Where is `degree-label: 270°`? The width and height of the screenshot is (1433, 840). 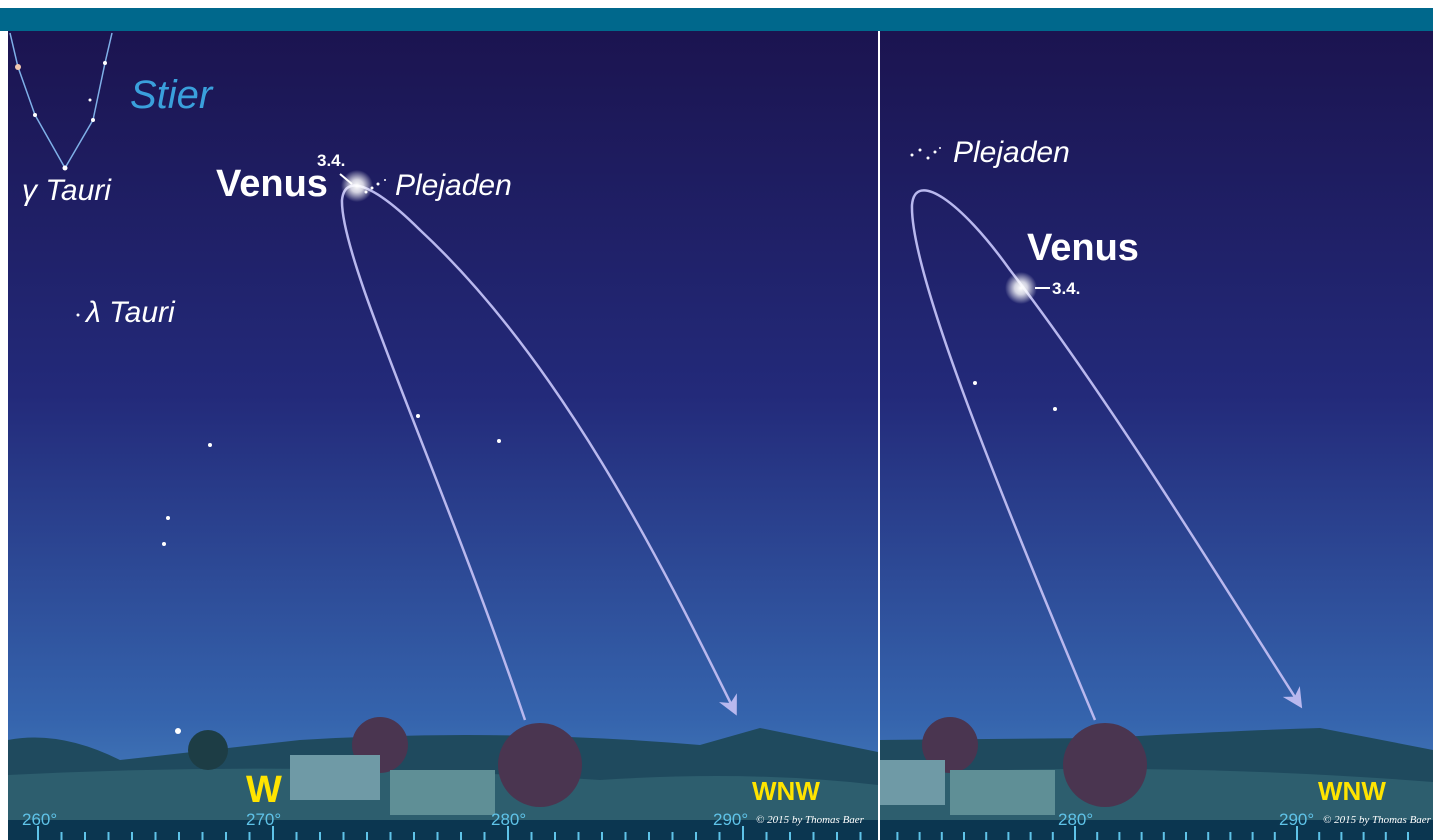
degree-label: 270° is located at coordinates (263, 819).